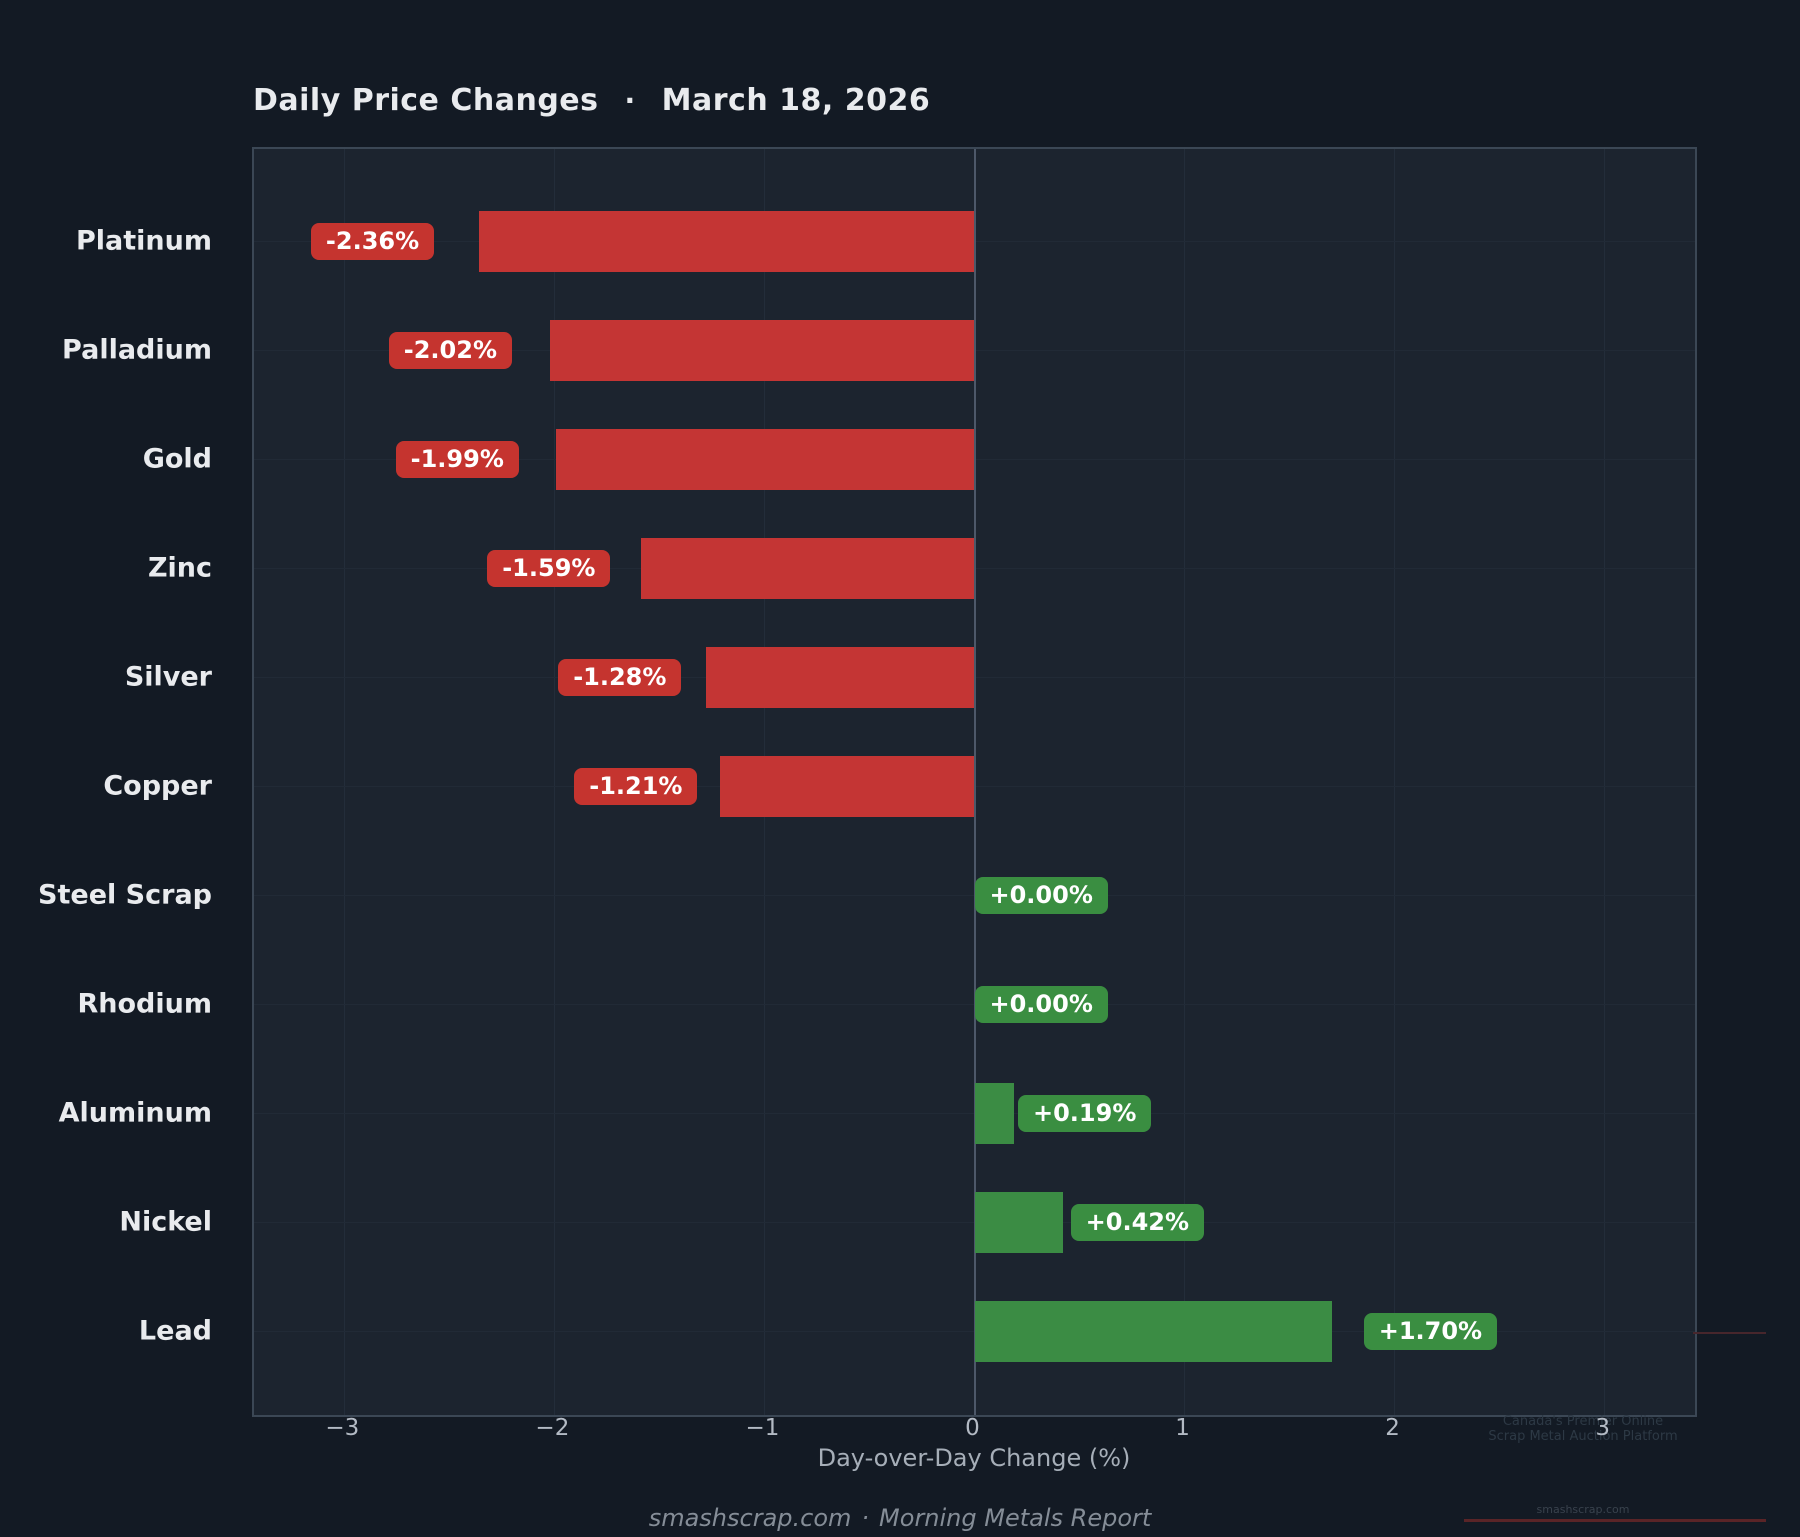 Image resolution: width=1800 pixels, height=1537 pixels. What do you see at coordinates (125, 895) in the screenshot?
I see `category-label-steel-scrap: Steel Scrap` at bounding box center [125, 895].